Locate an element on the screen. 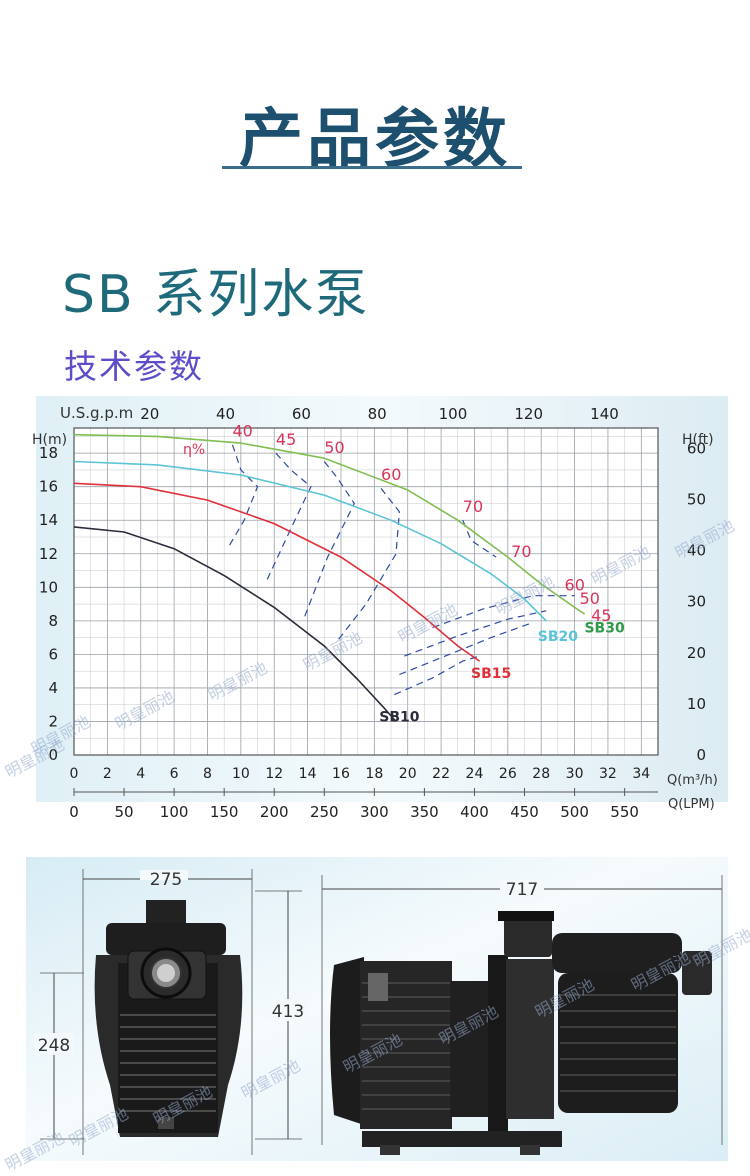  x-tick-label: 18 is located at coordinates (374, 774).